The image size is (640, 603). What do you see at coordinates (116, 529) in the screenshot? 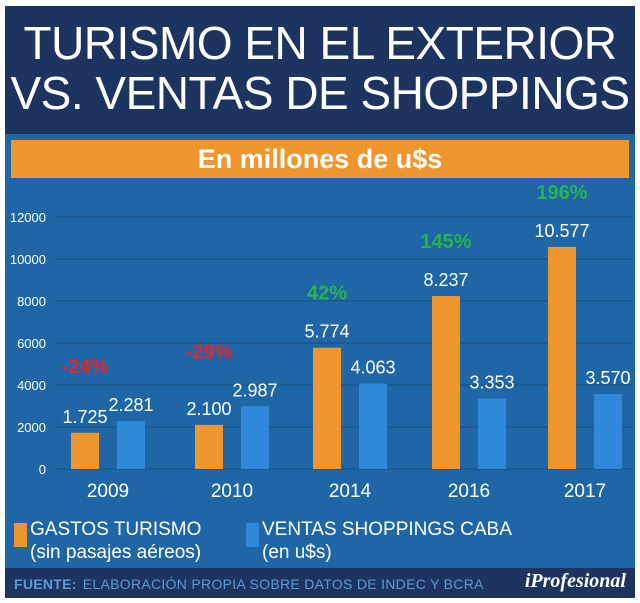
I see `legend-name-turismo: GASTOS TURISMO` at bounding box center [116, 529].